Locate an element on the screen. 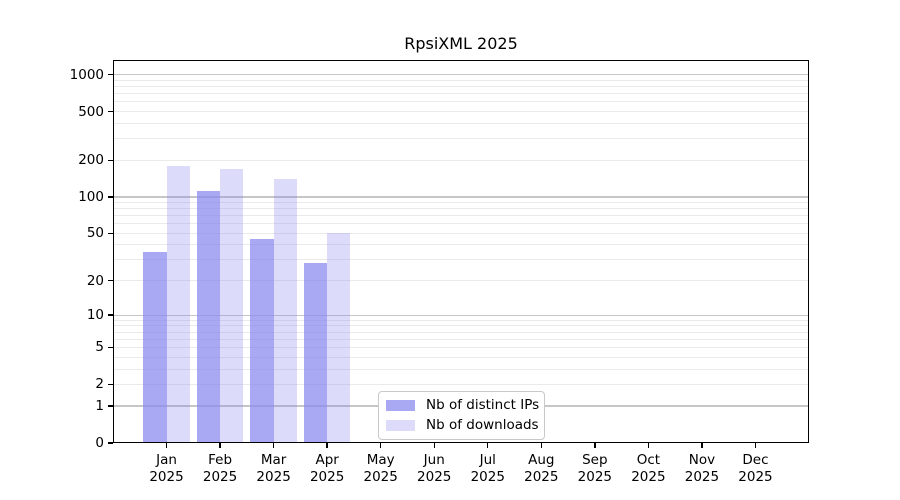  x-tick-month: Mar is located at coordinates (273, 460).